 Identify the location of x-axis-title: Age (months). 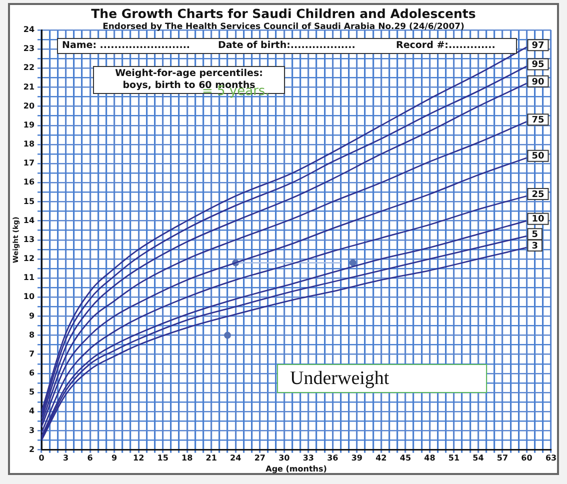
(296, 469).